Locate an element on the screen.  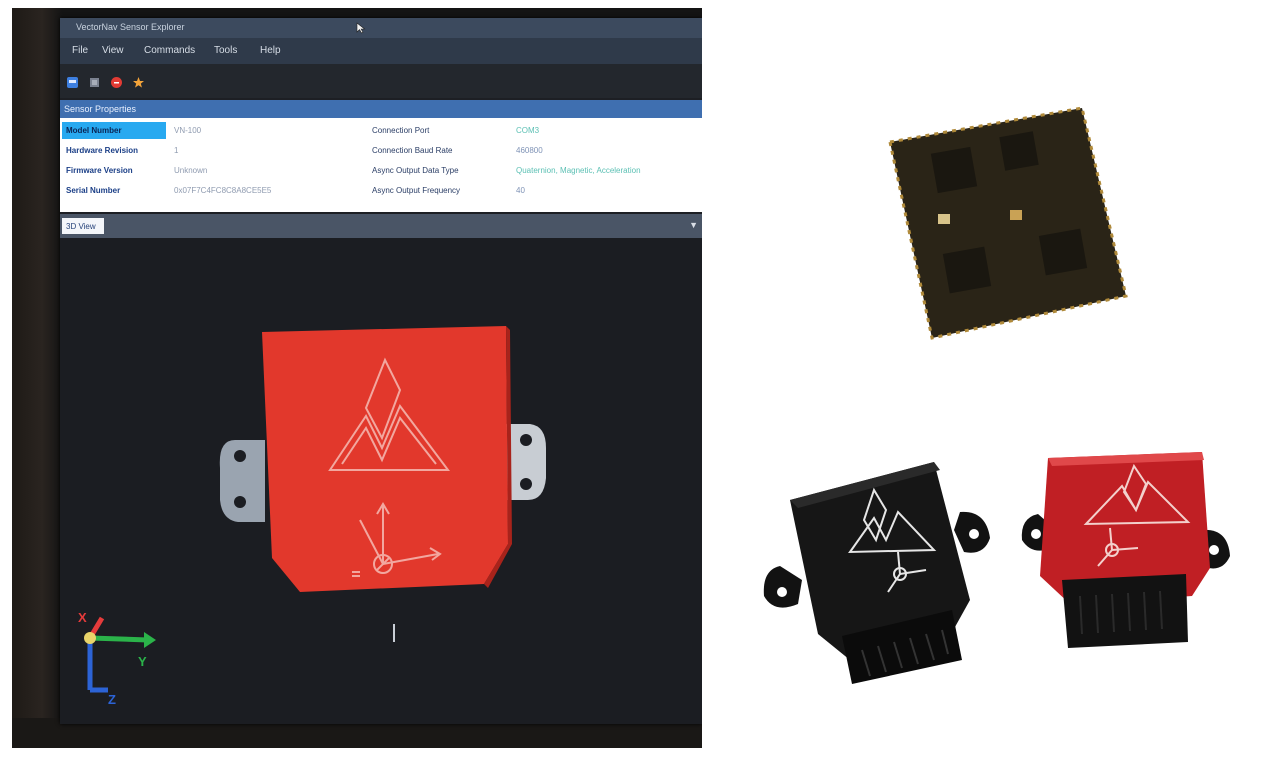
connect-icon is located at coordinates (72, 82).